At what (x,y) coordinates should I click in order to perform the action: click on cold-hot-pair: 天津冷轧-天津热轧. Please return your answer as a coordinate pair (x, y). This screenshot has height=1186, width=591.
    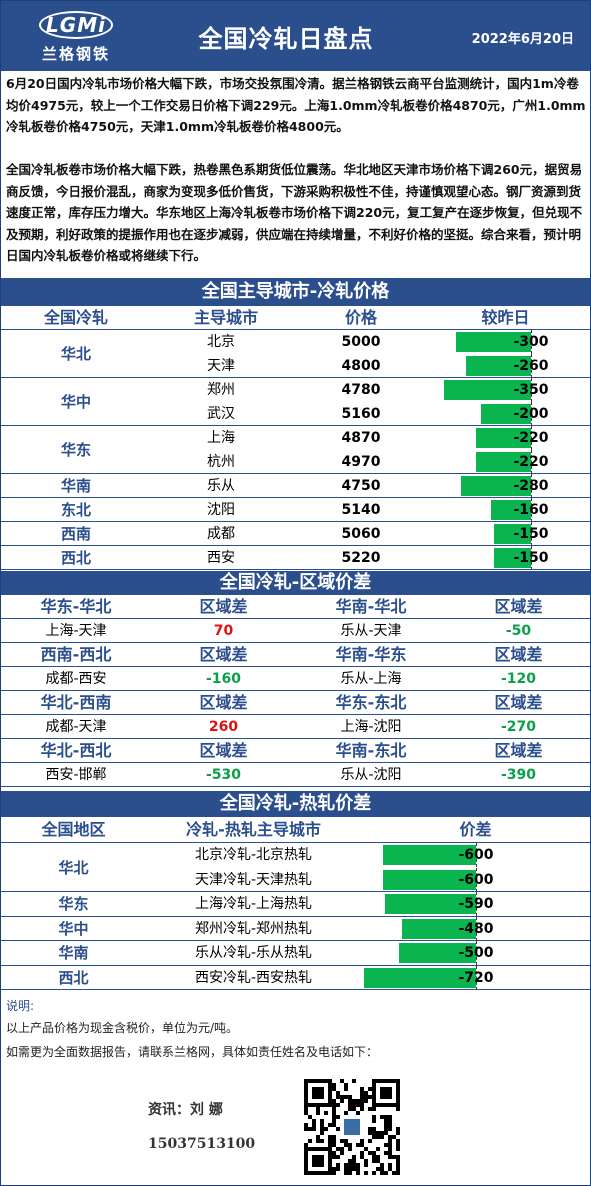
    Looking at the image, I should click on (253, 879).